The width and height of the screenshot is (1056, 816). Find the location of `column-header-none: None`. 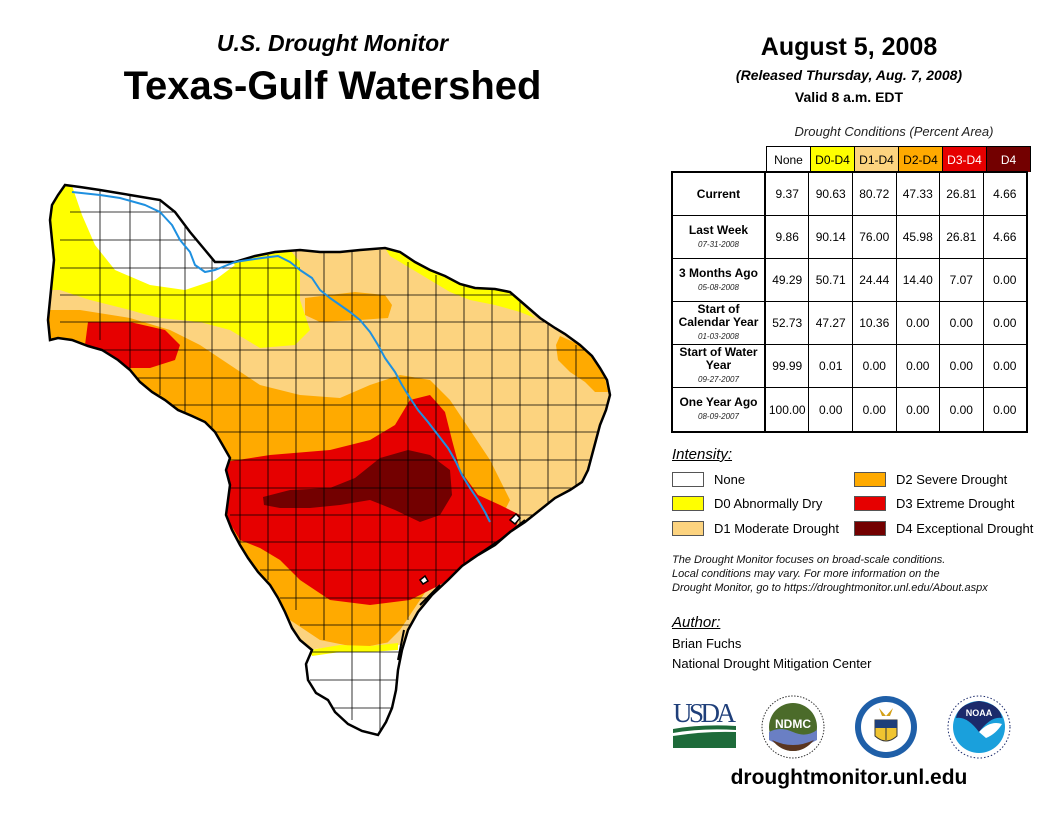

column-header-none: None is located at coordinates (789, 159).